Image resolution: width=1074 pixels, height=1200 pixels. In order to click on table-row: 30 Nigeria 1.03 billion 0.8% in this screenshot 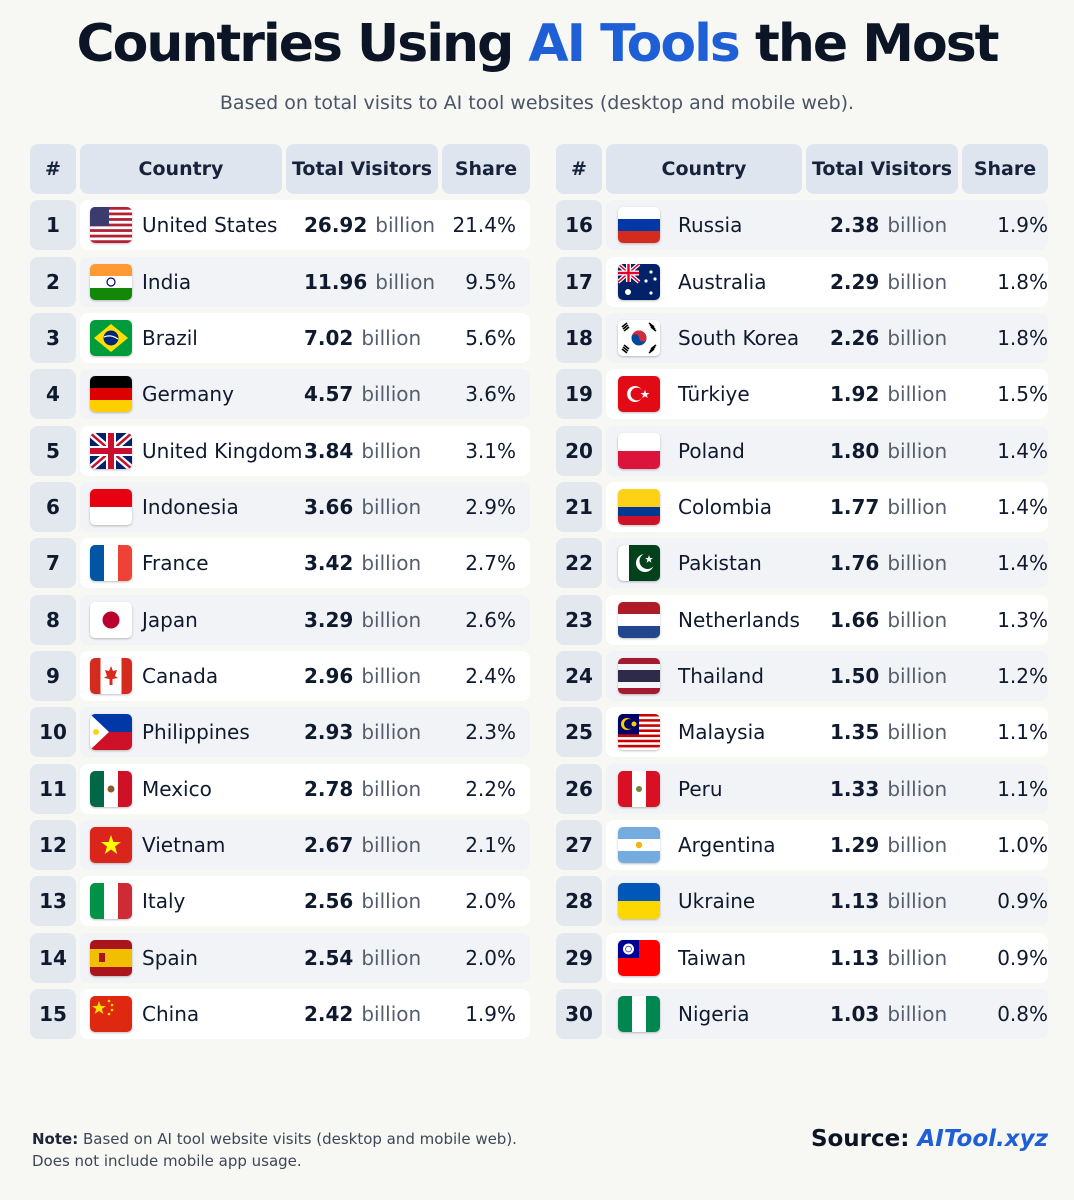, I will do `click(802, 1014)`.